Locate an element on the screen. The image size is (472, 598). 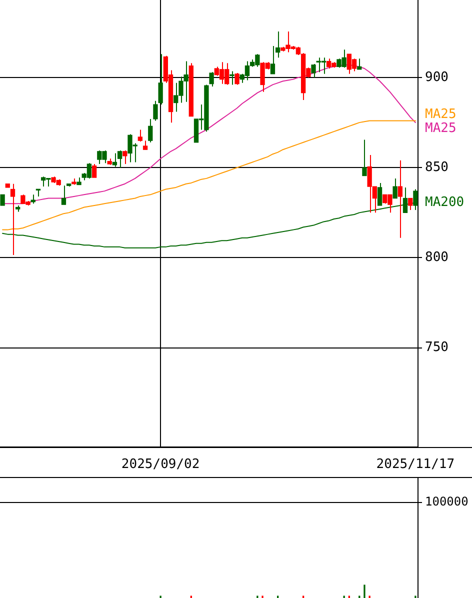
y-tick-label: 850 is located at coordinates (436, 167).